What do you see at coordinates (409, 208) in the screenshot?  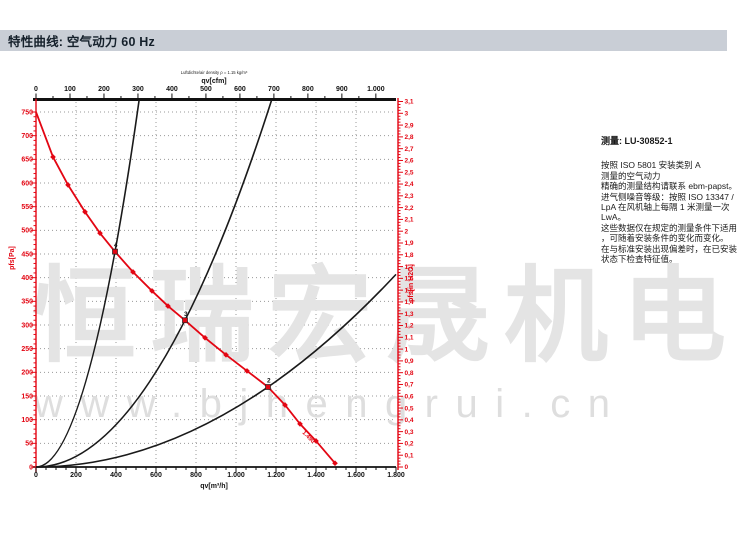 I see `svg-text: 2,2` at bounding box center [409, 208].